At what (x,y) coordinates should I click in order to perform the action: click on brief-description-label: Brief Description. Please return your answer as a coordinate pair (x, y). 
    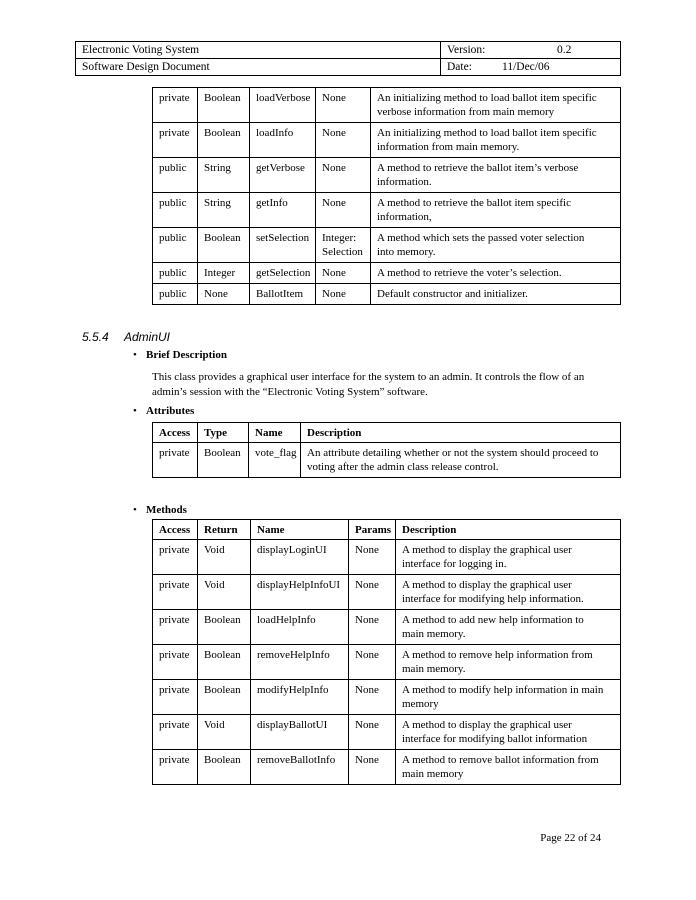
    Looking at the image, I should click on (186, 355).